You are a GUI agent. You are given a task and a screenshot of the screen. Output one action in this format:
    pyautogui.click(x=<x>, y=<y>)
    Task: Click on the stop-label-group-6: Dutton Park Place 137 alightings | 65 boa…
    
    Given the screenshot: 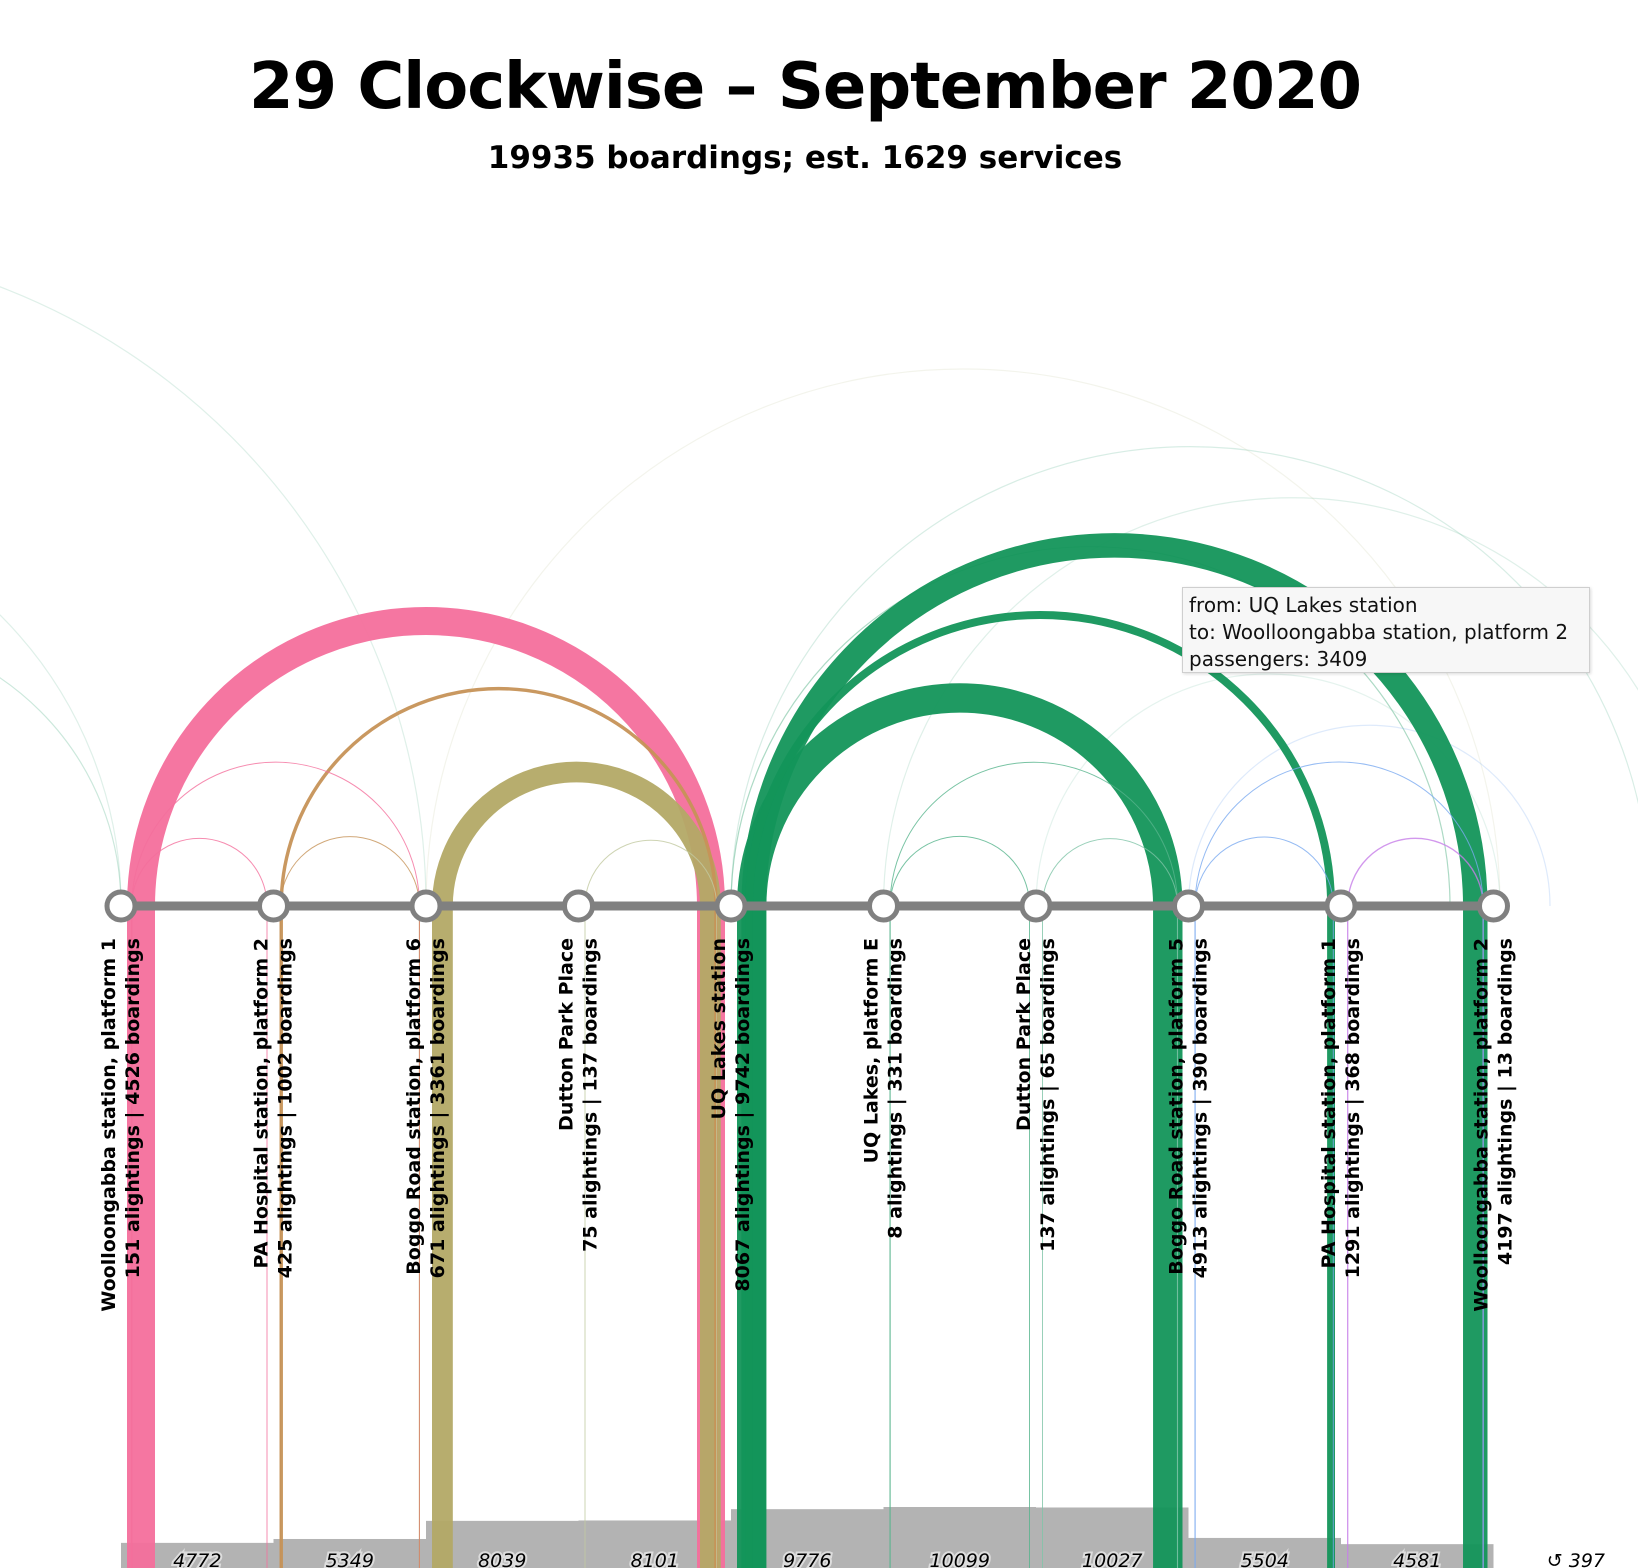 What is the action you would take?
    pyautogui.click(x=1036, y=1095)
    